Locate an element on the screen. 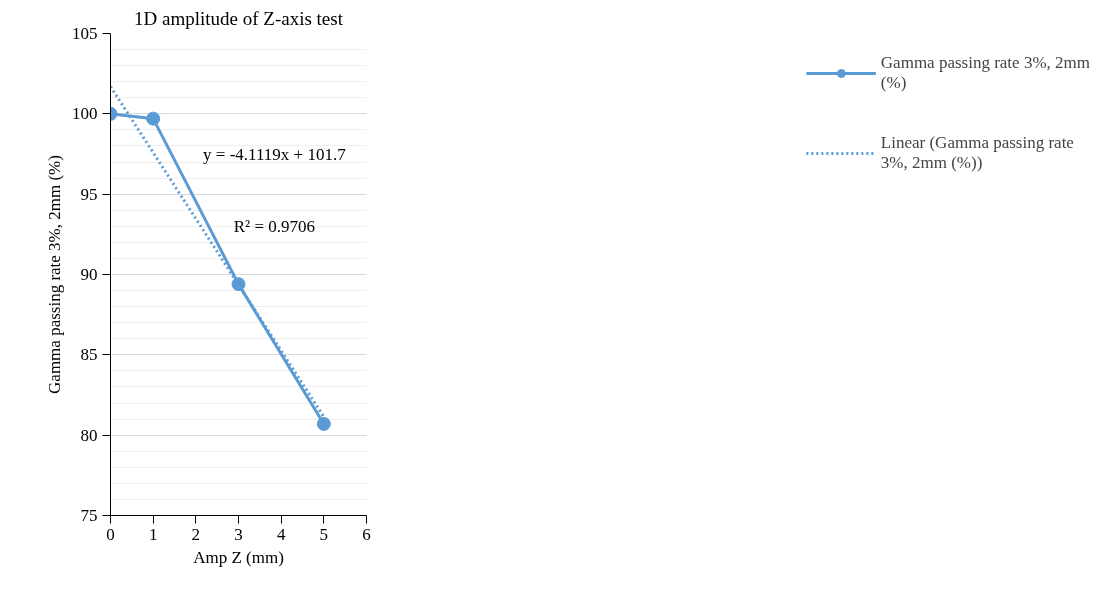 The image size is (1108, 612). x-tick-label: 4 is located at coordinates (281, 534).